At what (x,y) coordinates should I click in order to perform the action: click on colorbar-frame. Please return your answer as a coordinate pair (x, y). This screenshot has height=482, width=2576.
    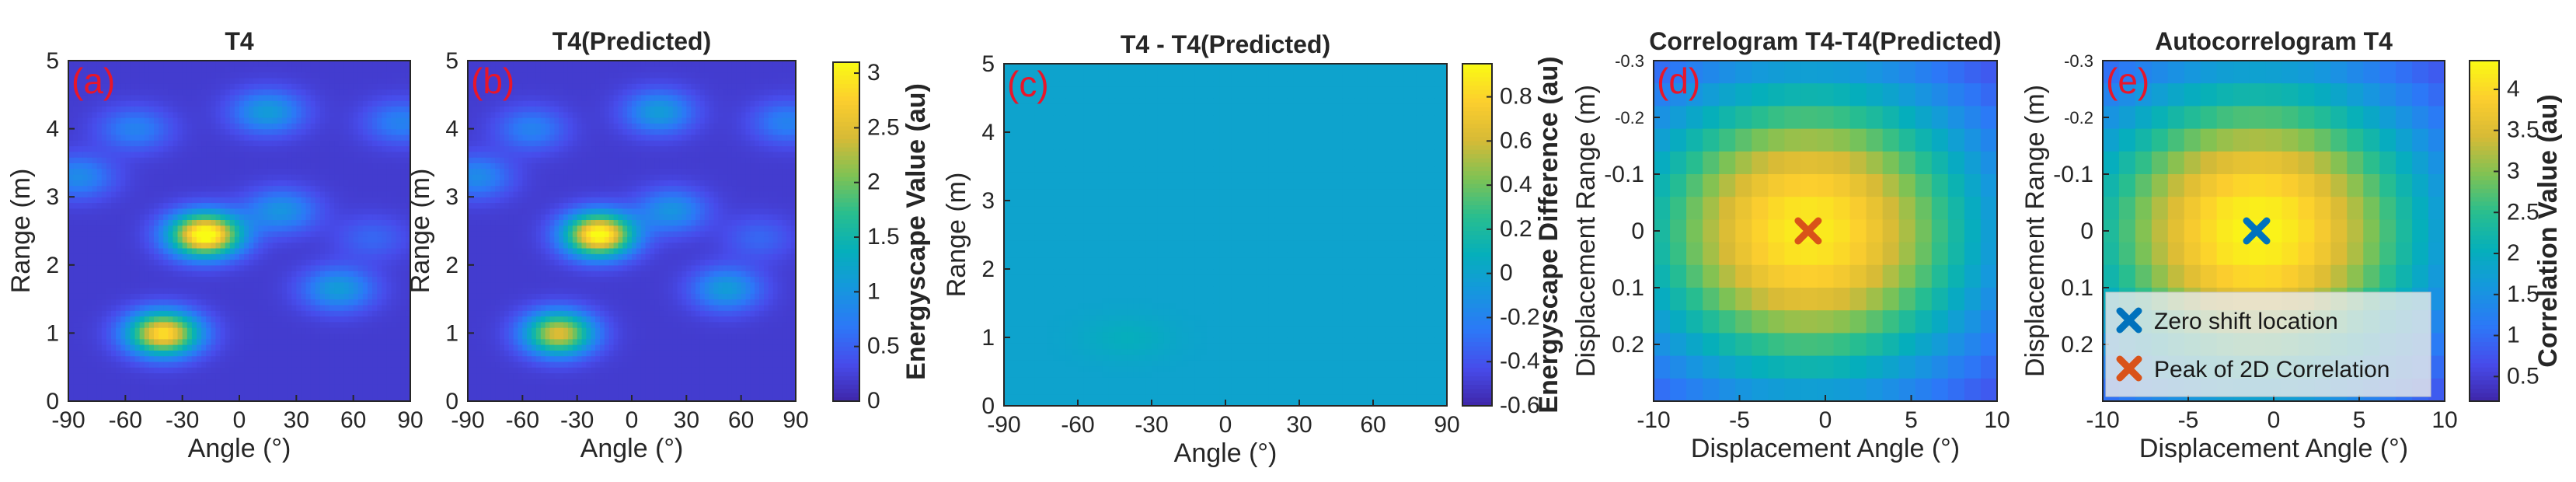
    Looking at the image, I should click on (846, 232).